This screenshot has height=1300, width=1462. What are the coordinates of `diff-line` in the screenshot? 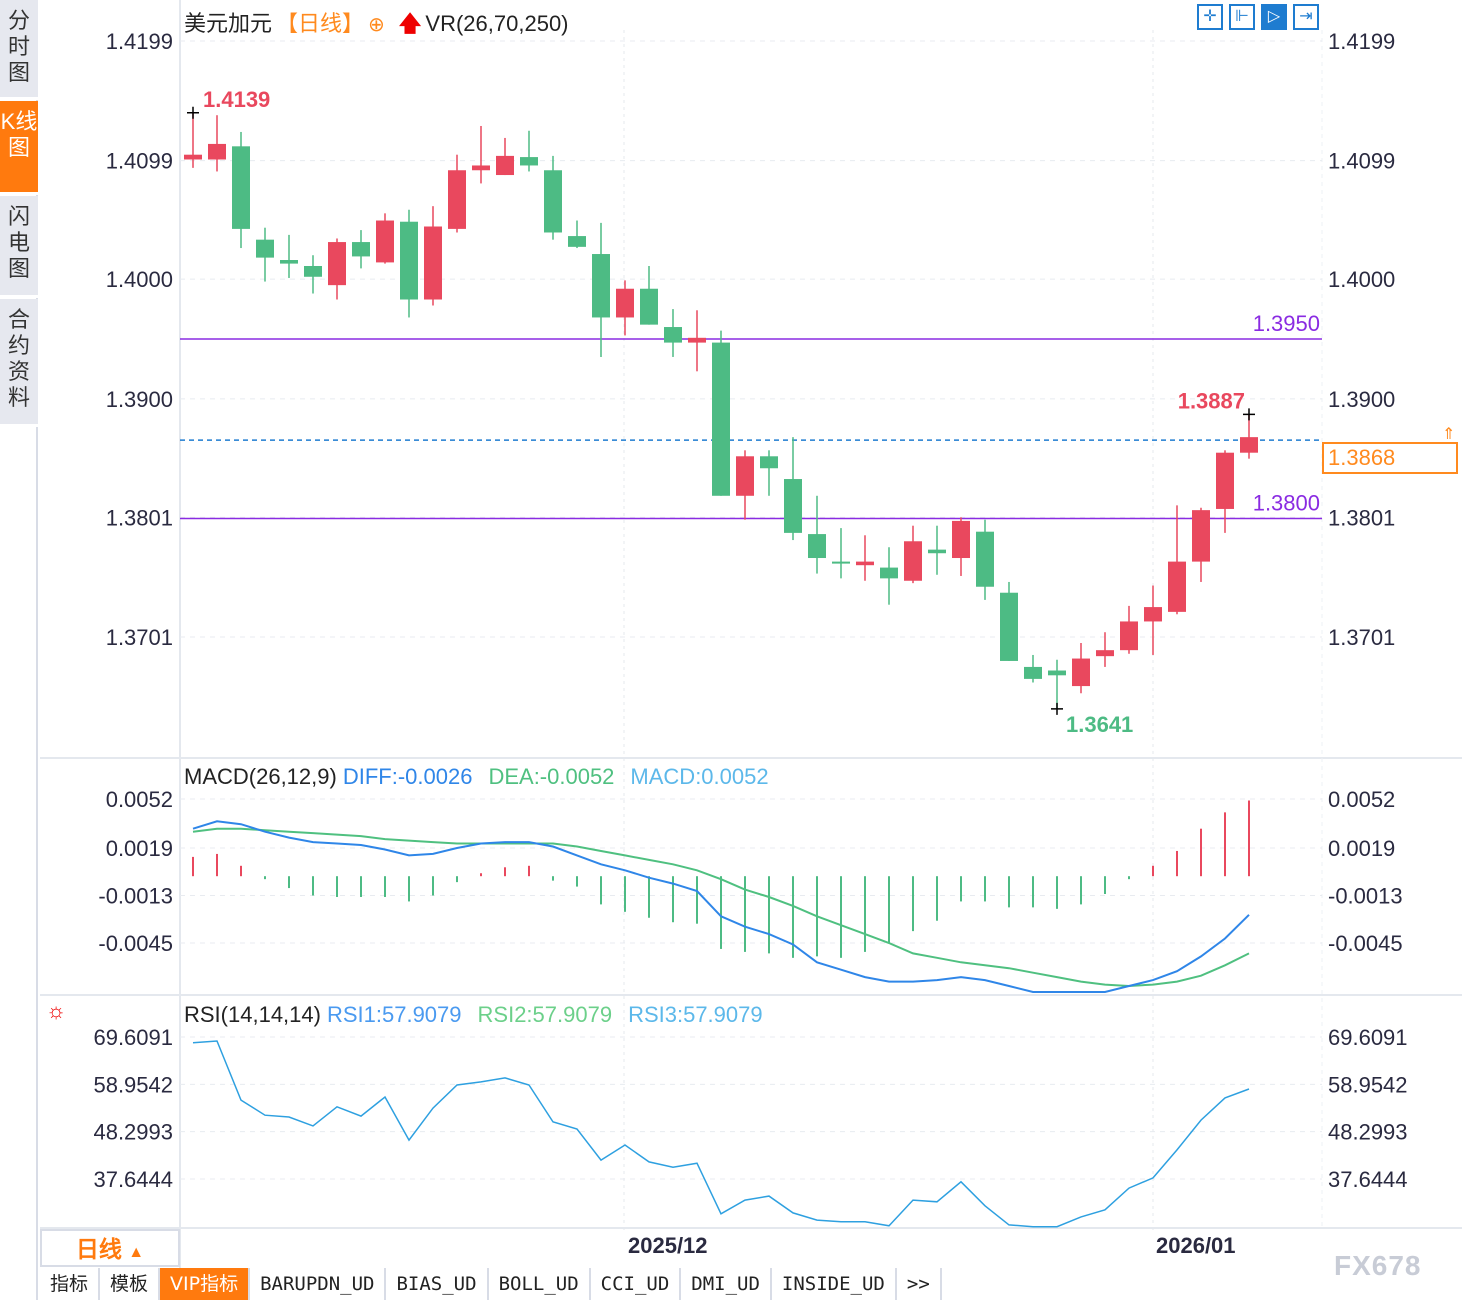 It's located at (721, 906).